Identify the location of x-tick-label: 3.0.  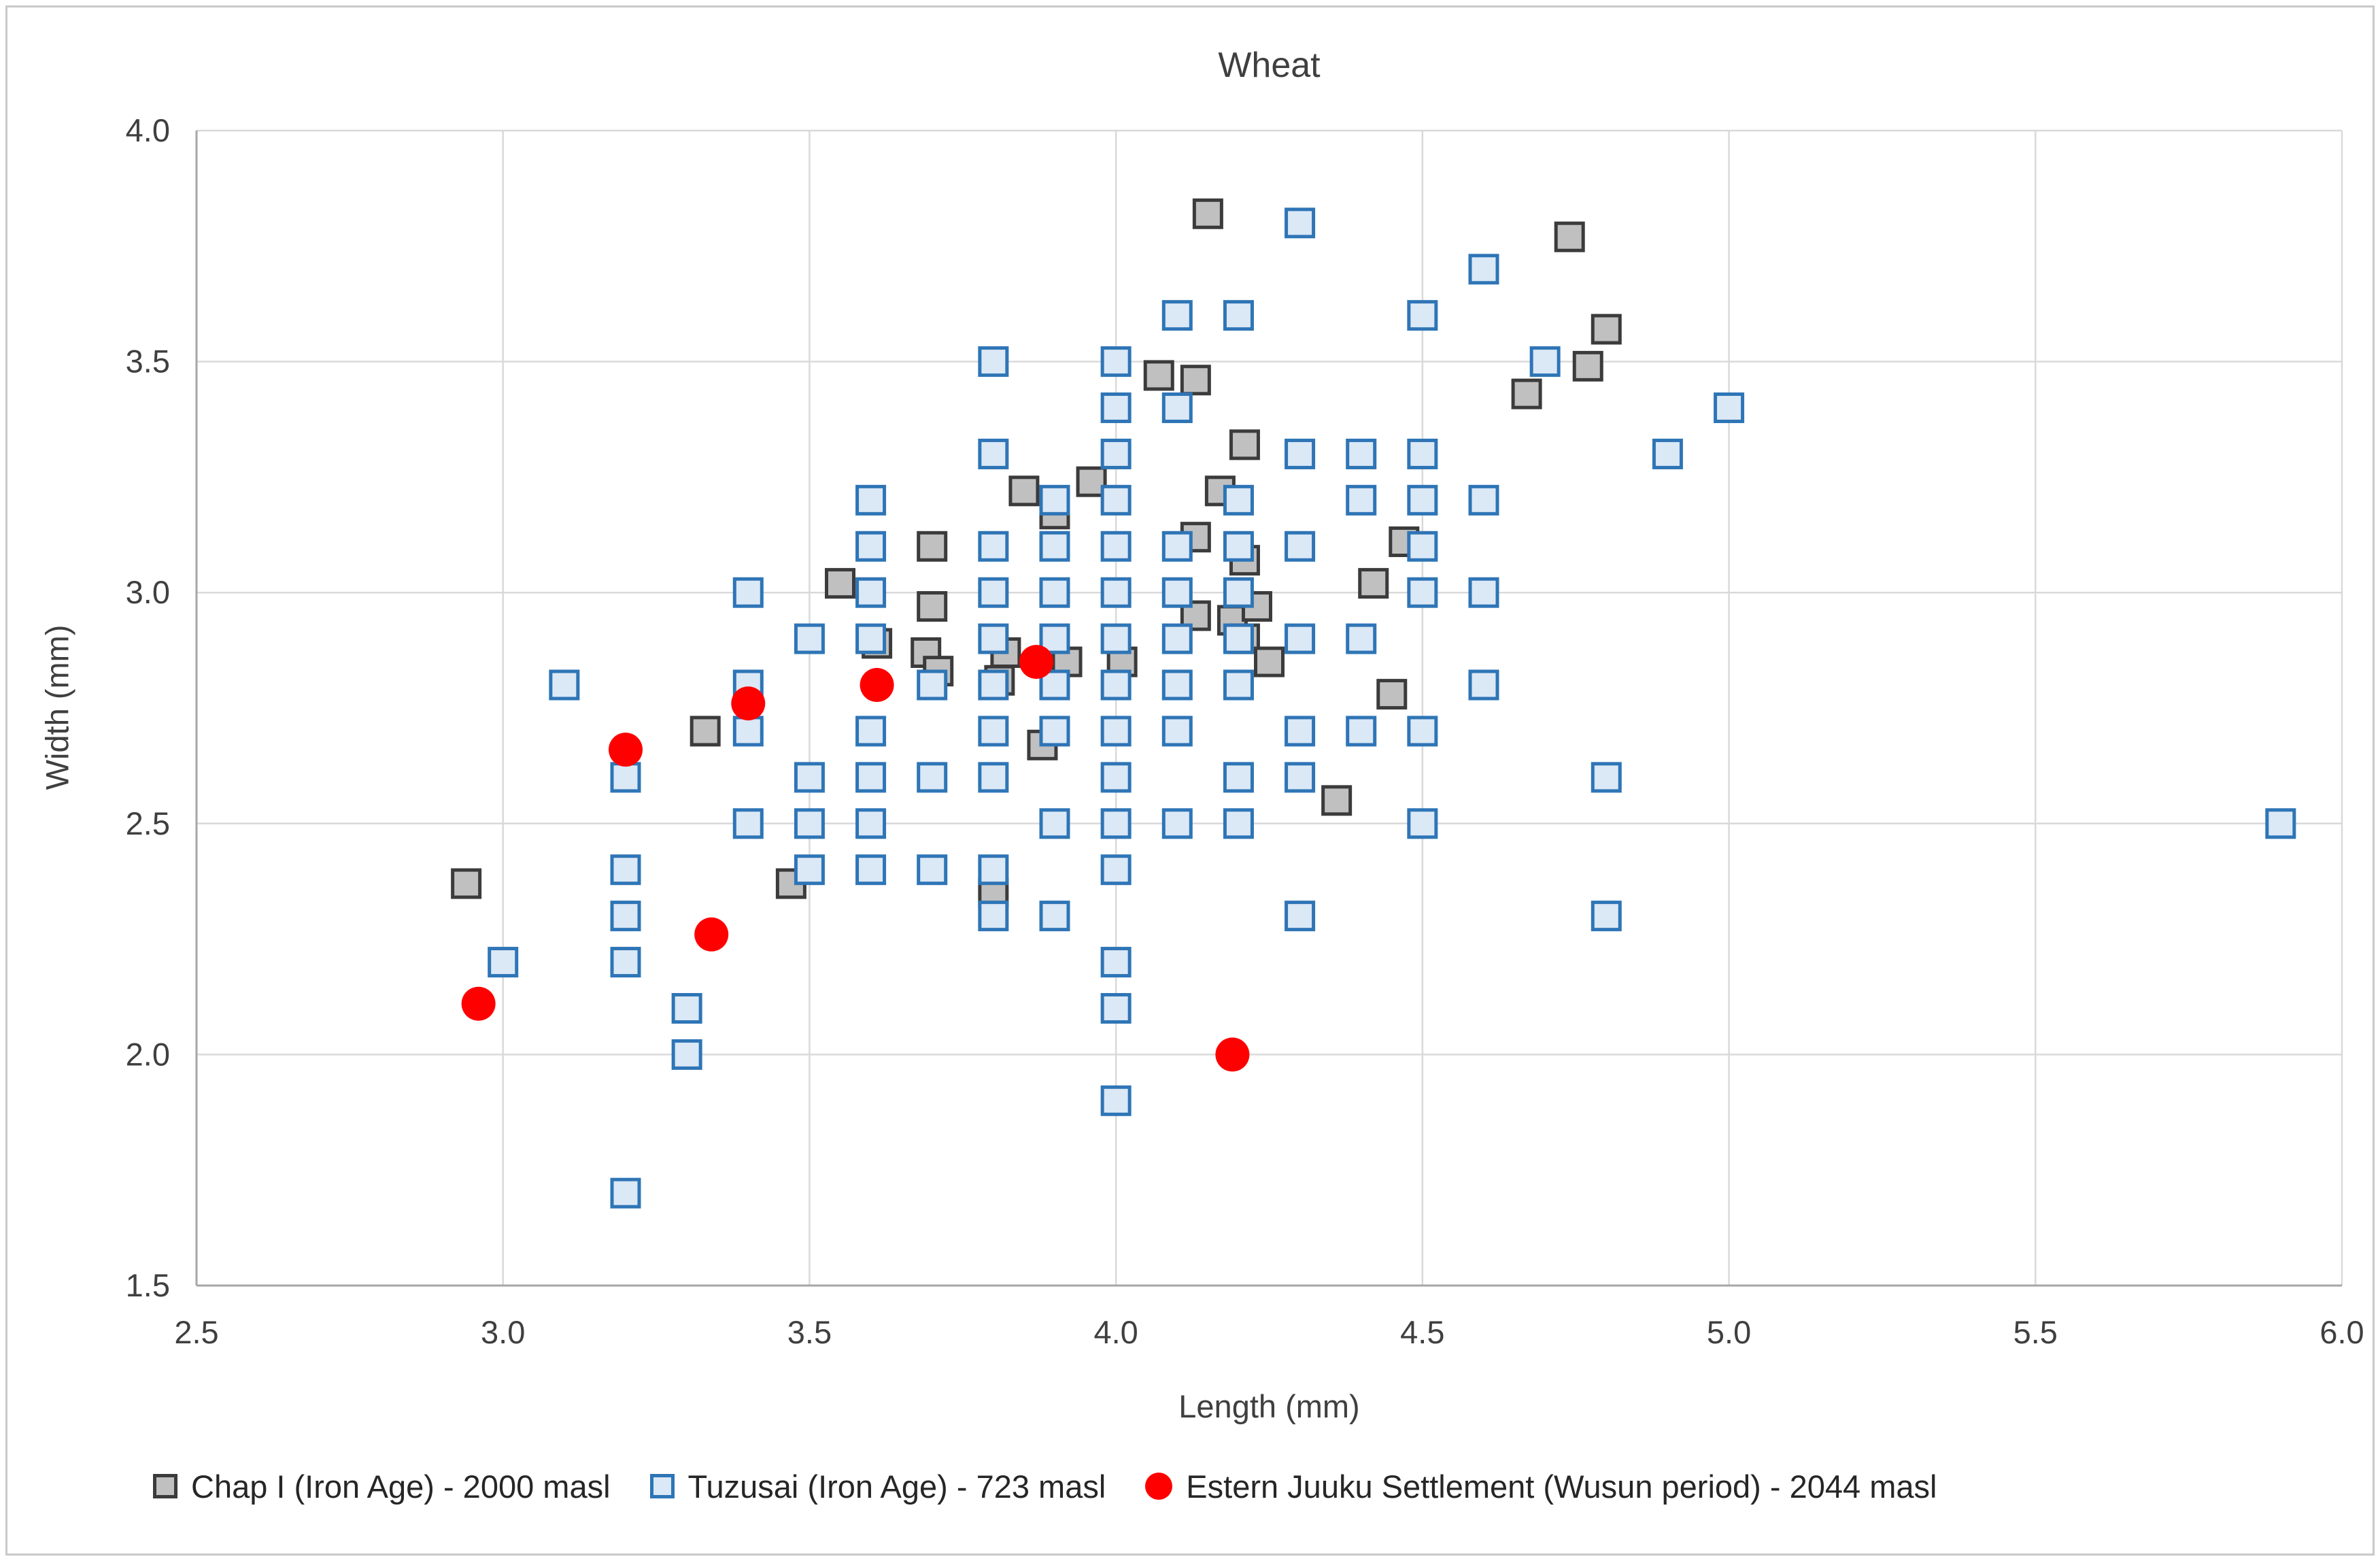
(503, 1332).